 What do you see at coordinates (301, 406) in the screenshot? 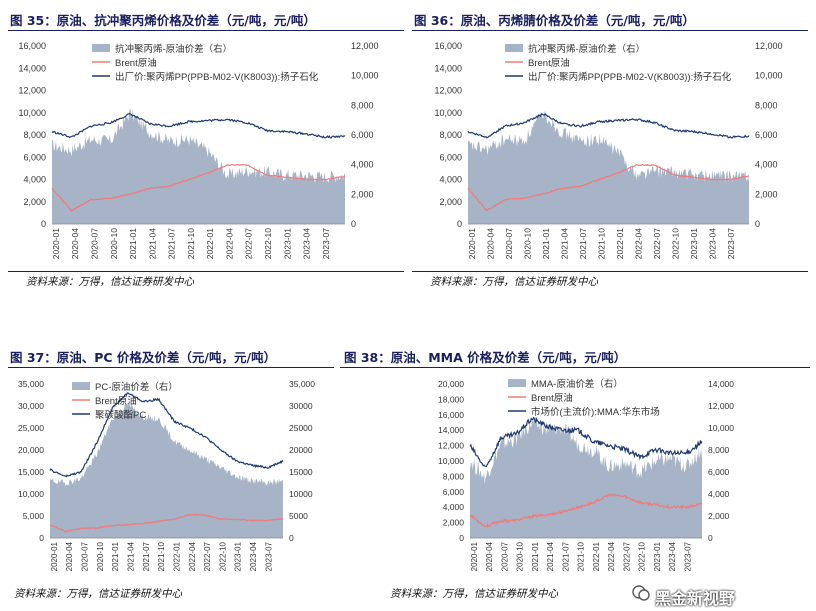
I see `right-tick-label: 30000` at bounding box center [301, 406].